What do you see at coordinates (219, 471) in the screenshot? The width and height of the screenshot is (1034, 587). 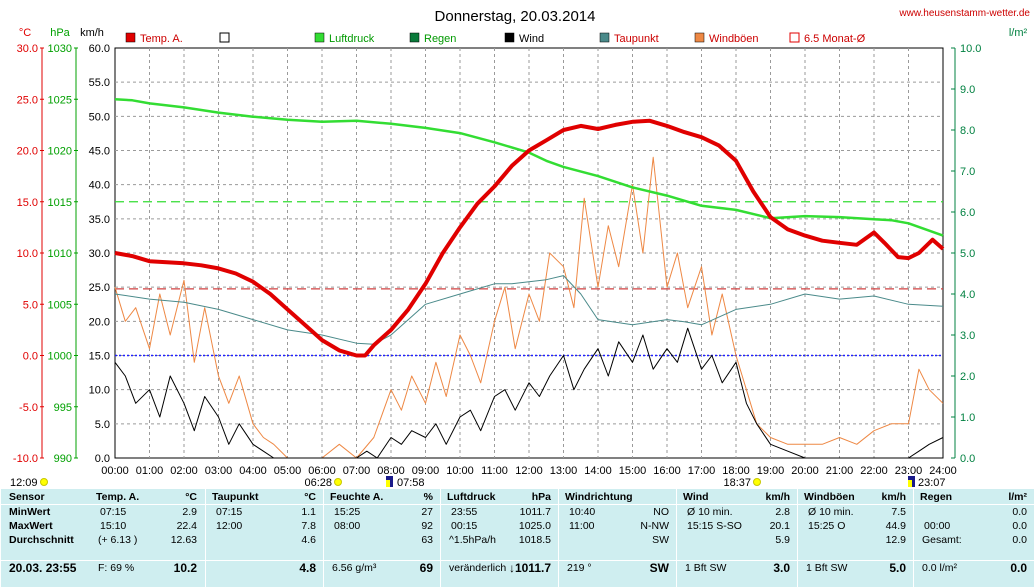 I see `x-tick-label: 03:00` at bounding box center [219, 471].